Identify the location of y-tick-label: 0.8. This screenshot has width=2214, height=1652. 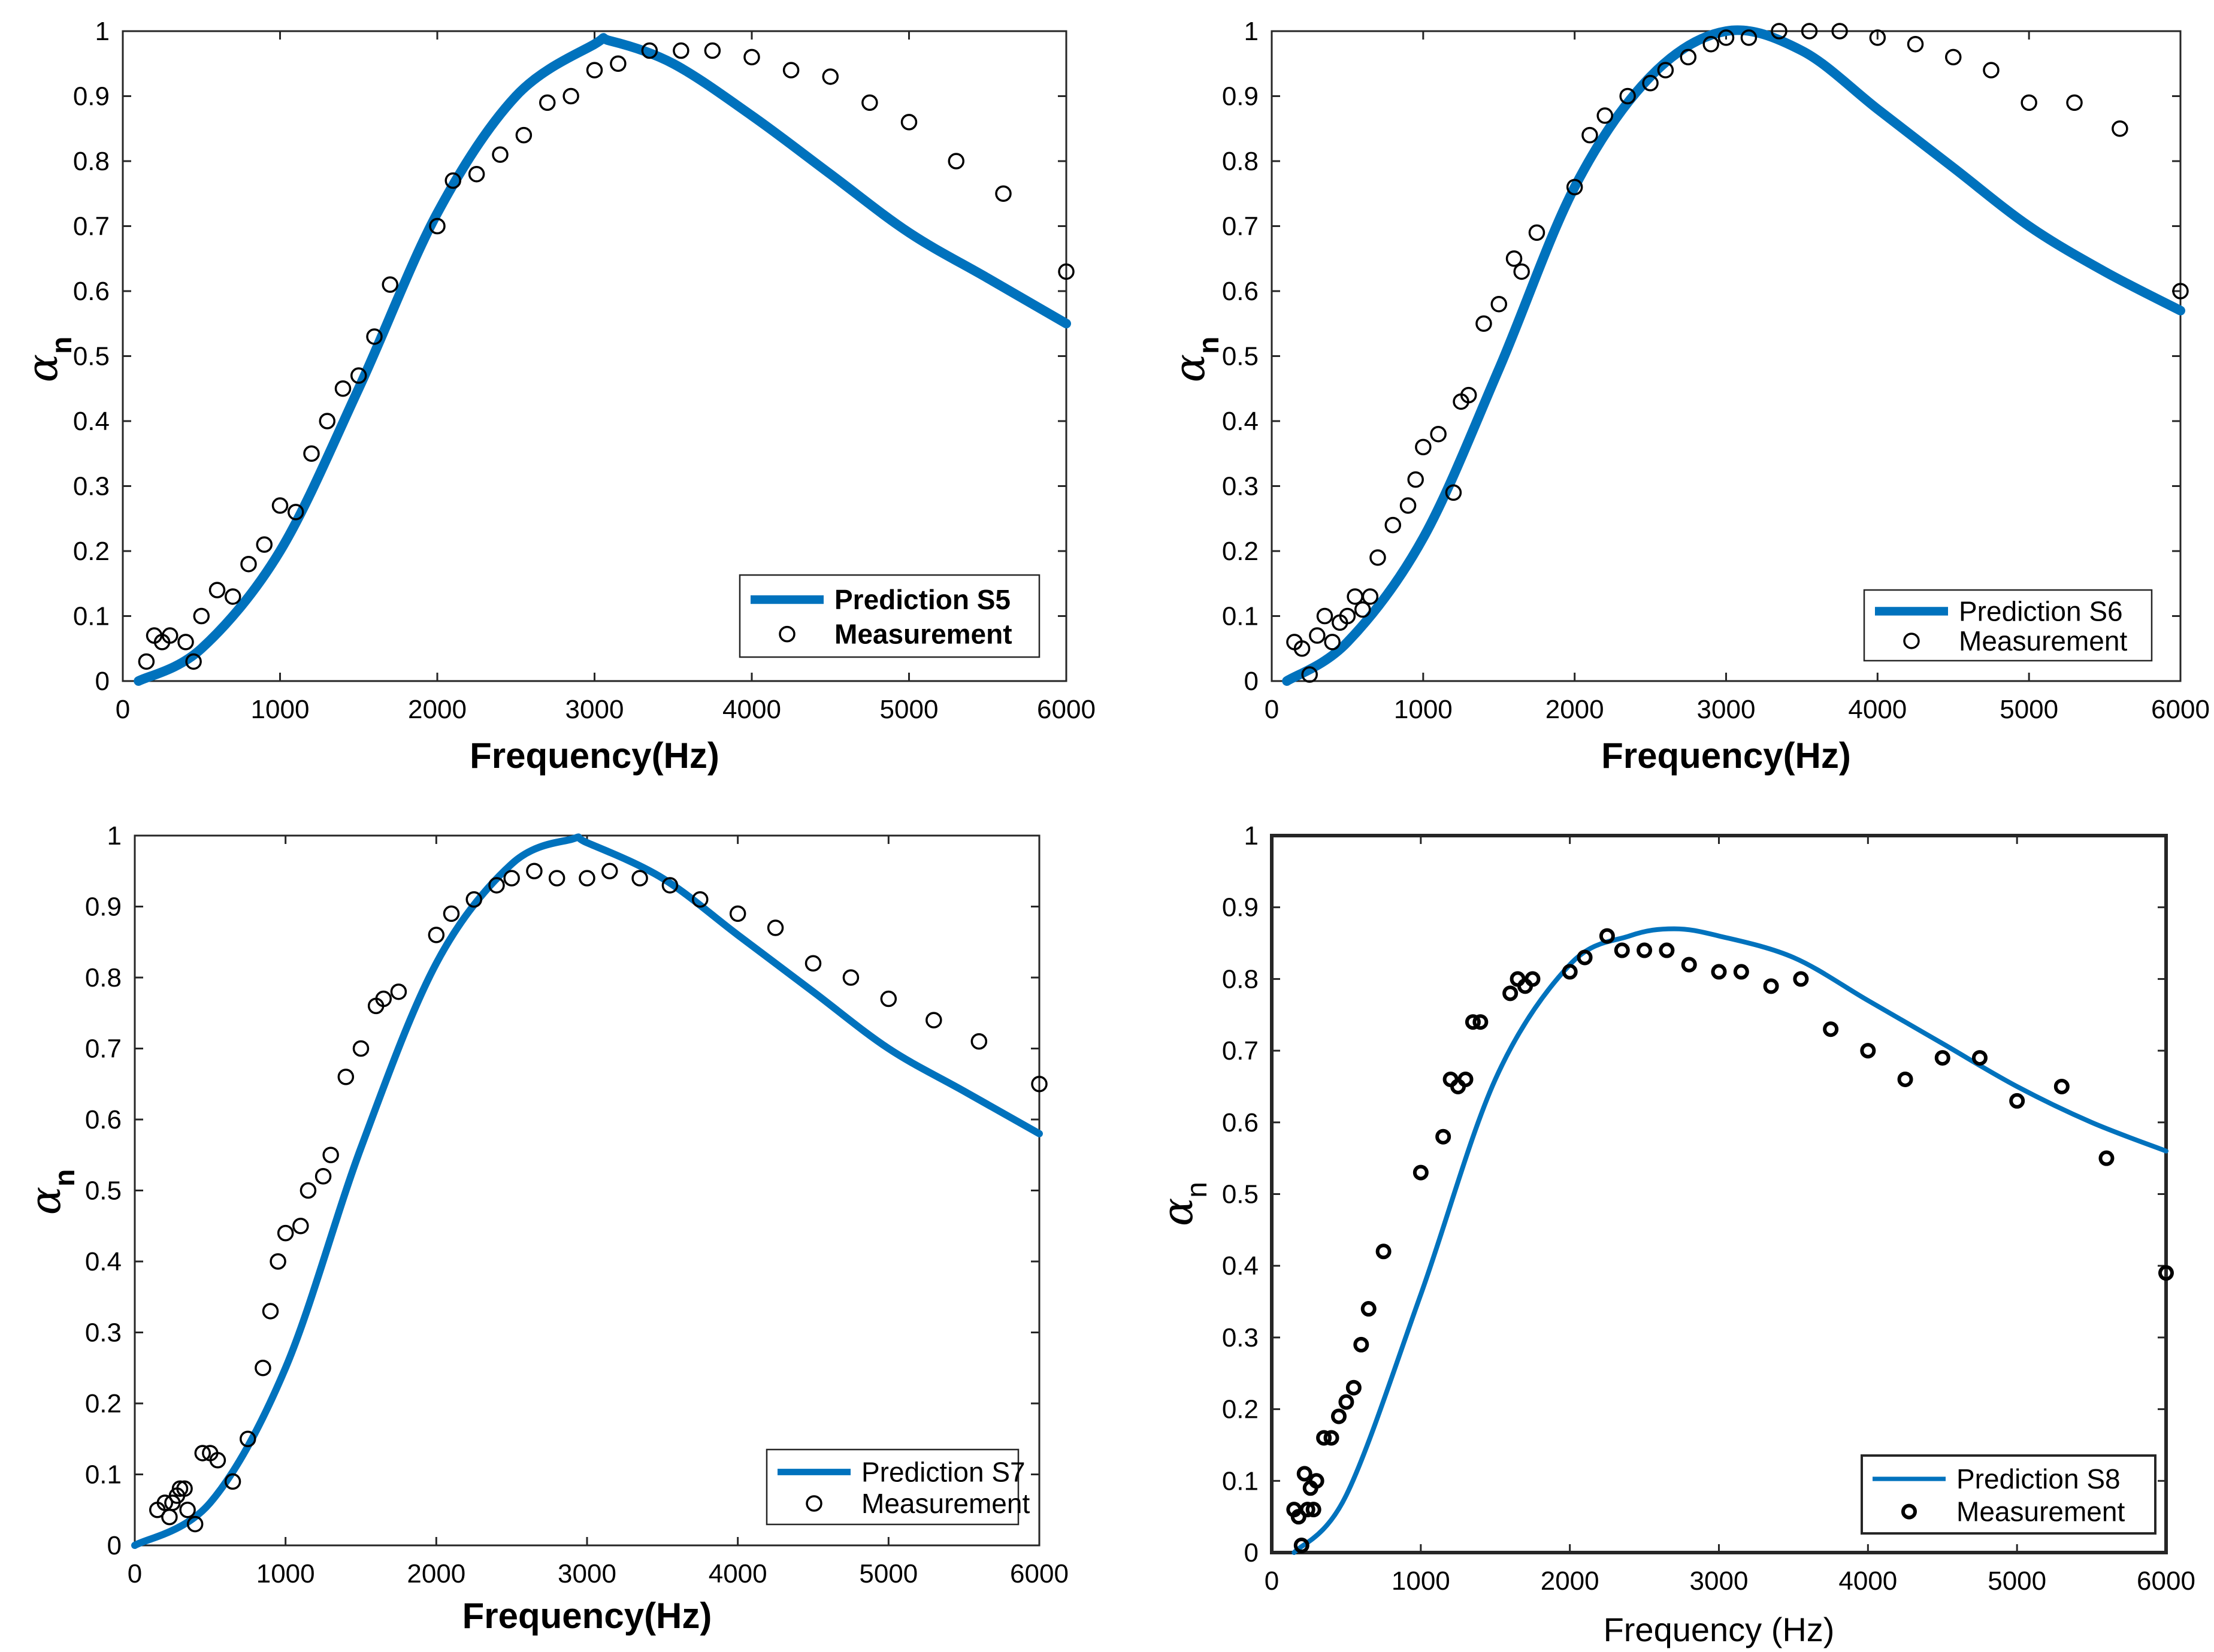
(1240, 161).